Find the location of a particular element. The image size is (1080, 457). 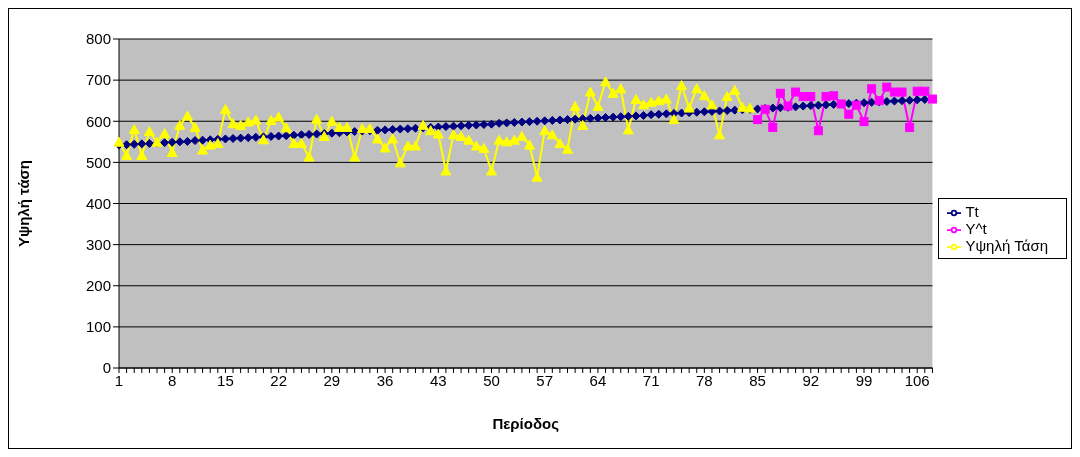

x-tick-label: 99 is located at coordinates (864, 380).